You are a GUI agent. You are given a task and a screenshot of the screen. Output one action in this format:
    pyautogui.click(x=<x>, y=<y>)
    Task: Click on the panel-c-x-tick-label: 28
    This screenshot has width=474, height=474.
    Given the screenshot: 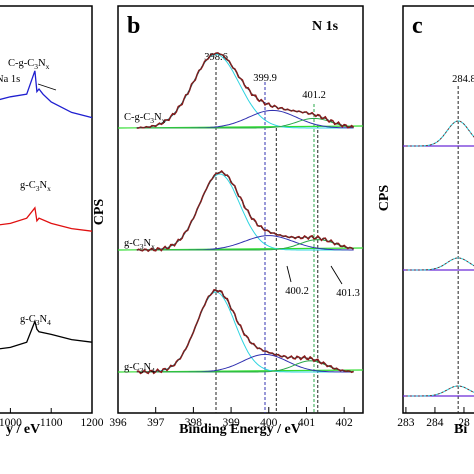 What is the action you would take?
    pyautogui.click(x=464, y=423)
    